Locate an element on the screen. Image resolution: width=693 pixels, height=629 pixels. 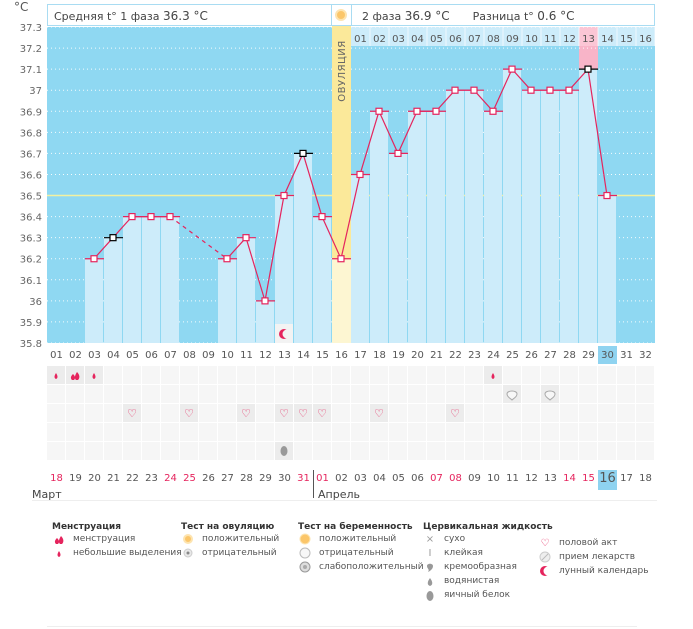
calendar-date: 23 is located at coordinates (151, 478).